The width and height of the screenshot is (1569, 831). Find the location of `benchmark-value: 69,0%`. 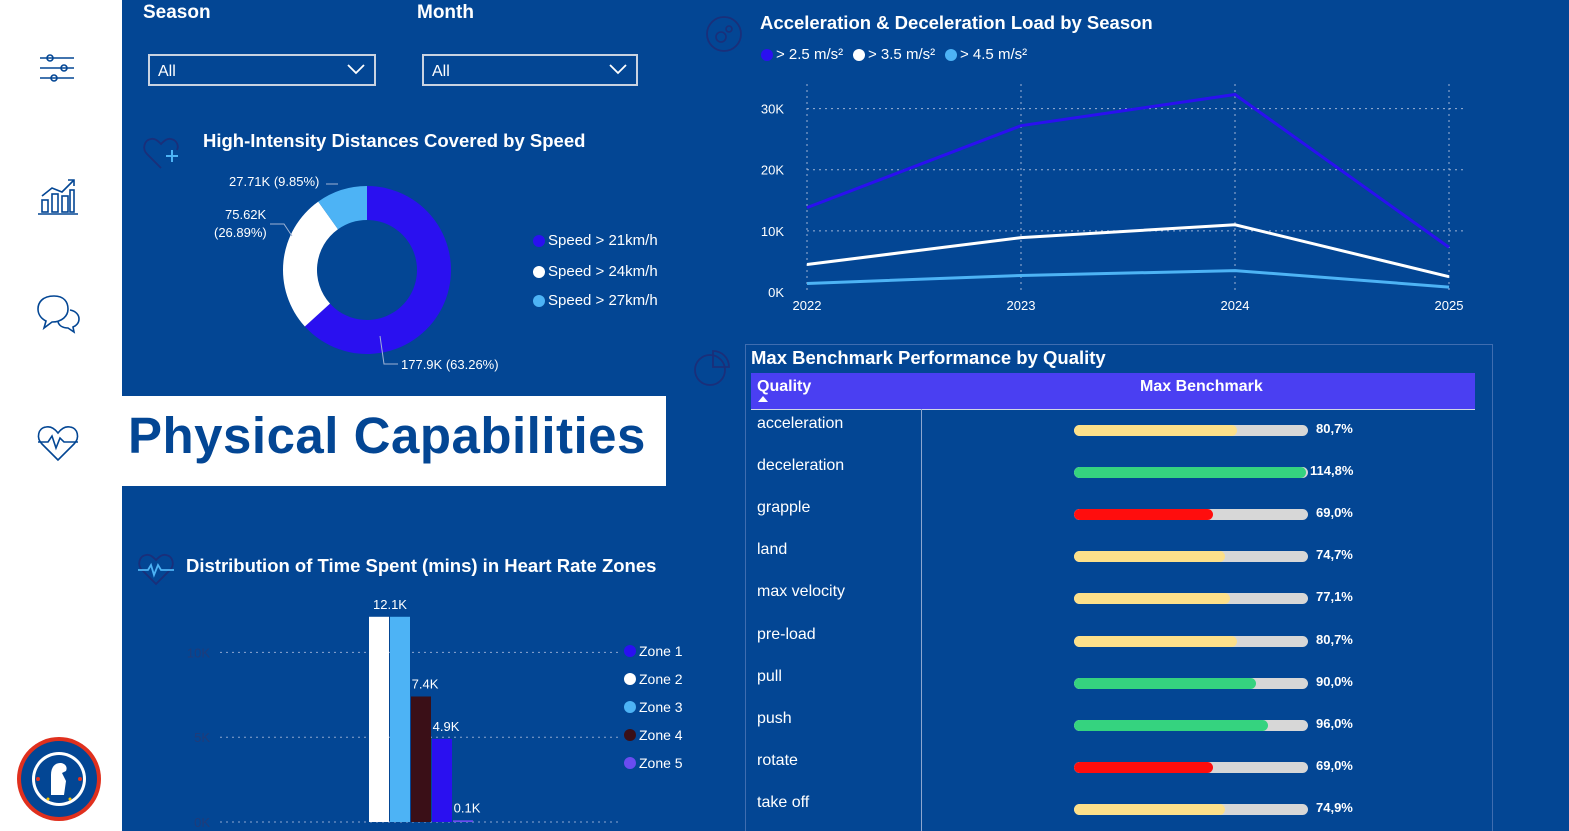

benchmark-value: 69,0% is located at coordinates (1334, 765).